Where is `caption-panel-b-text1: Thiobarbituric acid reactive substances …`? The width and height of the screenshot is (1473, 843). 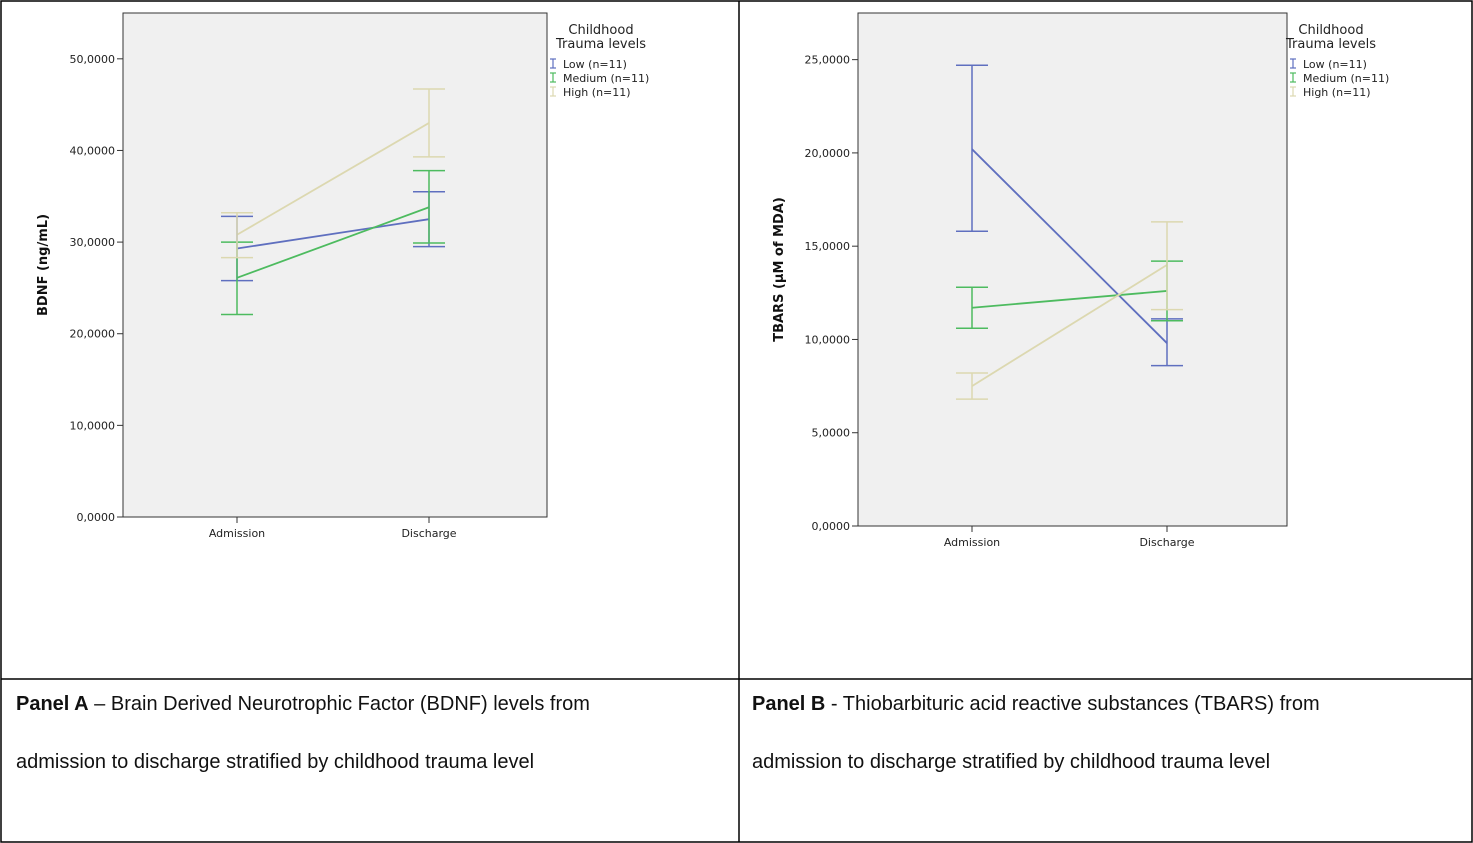
caption-panel-b-text1: Thiobarbituric acid reactive substances … is located at coordinates (1081, 704).